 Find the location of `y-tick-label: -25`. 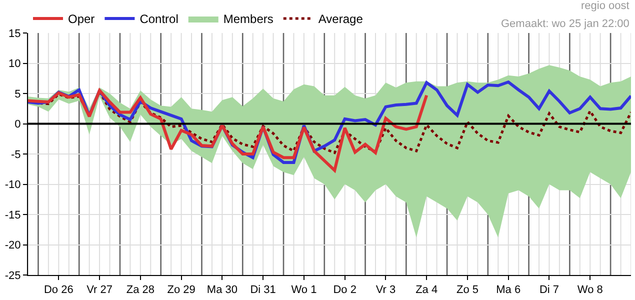

y-tick-label: -25 is located at coordinates (12, 276).